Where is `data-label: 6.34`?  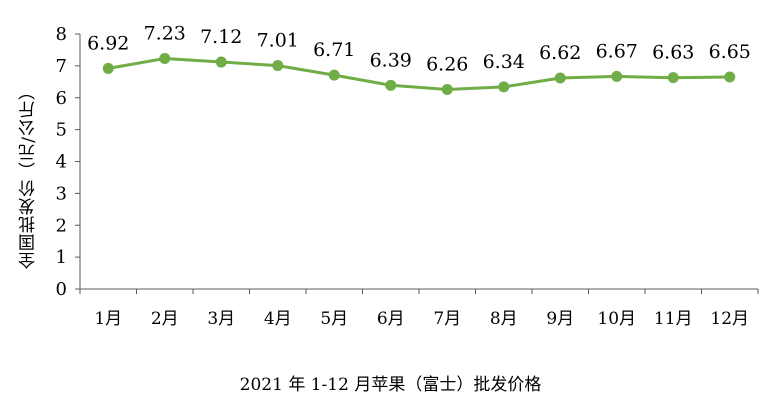
data-label: 6.34 is located at coordinates (504, 62).